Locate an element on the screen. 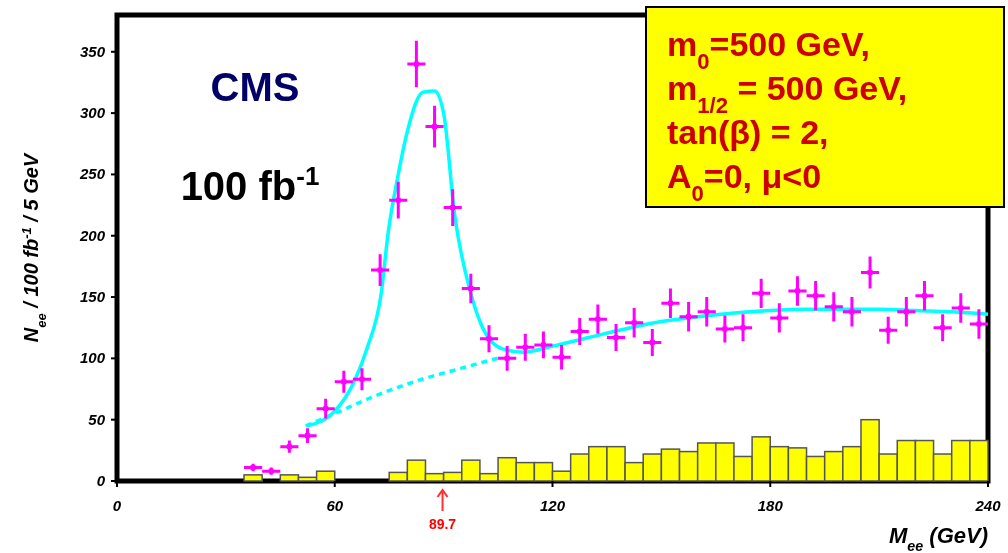 Image resolution: width=1008 pixels, height=553 pixels. x-tick-label: 60 is located at coordinates (335, 505).